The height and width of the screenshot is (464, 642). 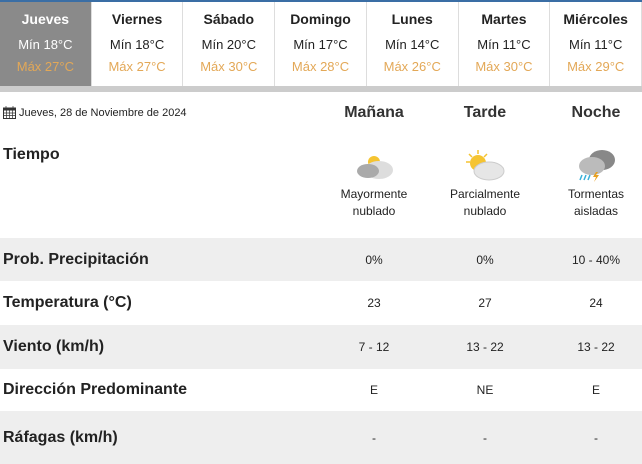 What do you see at coordinates (60, 437) in the screenshot?
I see `row-label: Ráfagas (km/h)` at bounding box center [60, 437].